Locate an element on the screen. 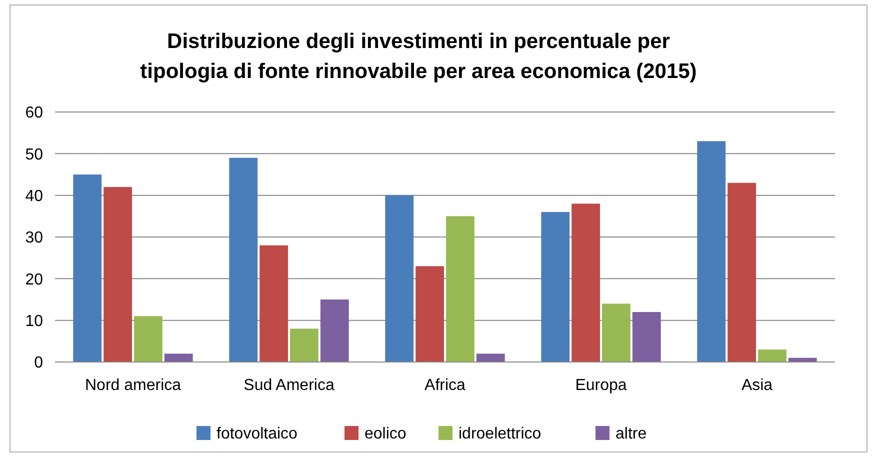  x-tick-label: Europa is located at coordinates (601, 385).